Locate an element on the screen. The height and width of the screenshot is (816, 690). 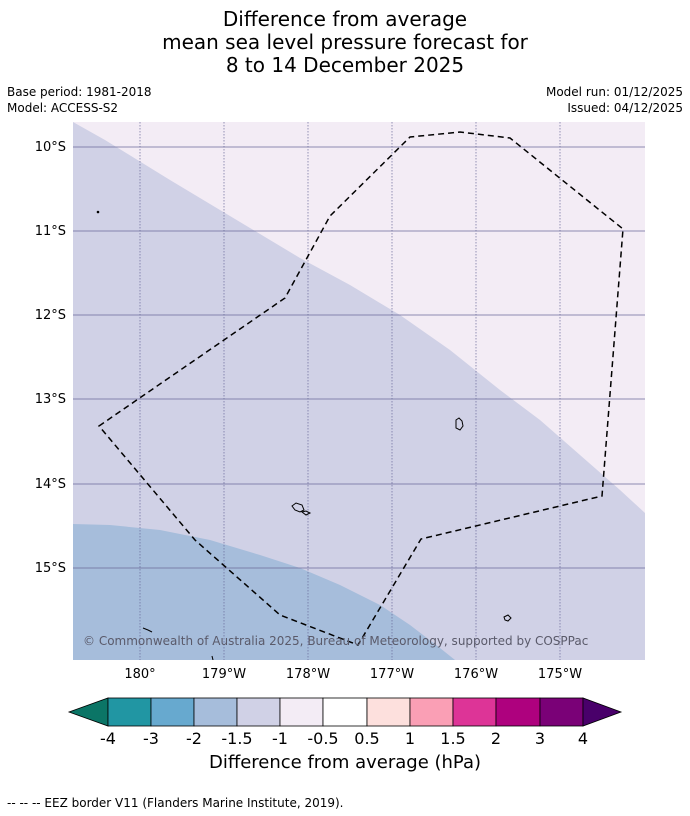
lat-label: 12°S is located at coordinates (50, 315).